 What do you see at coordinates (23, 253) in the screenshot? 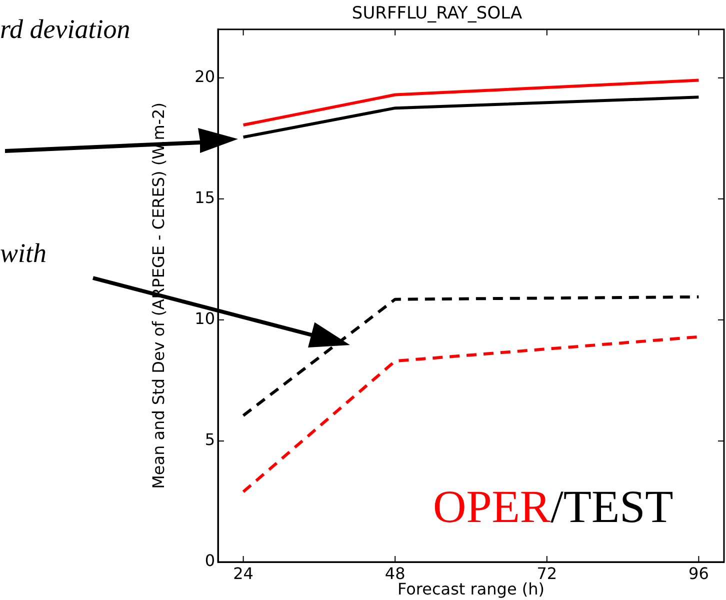
I see `text: with` at bounding box center [23, 253].